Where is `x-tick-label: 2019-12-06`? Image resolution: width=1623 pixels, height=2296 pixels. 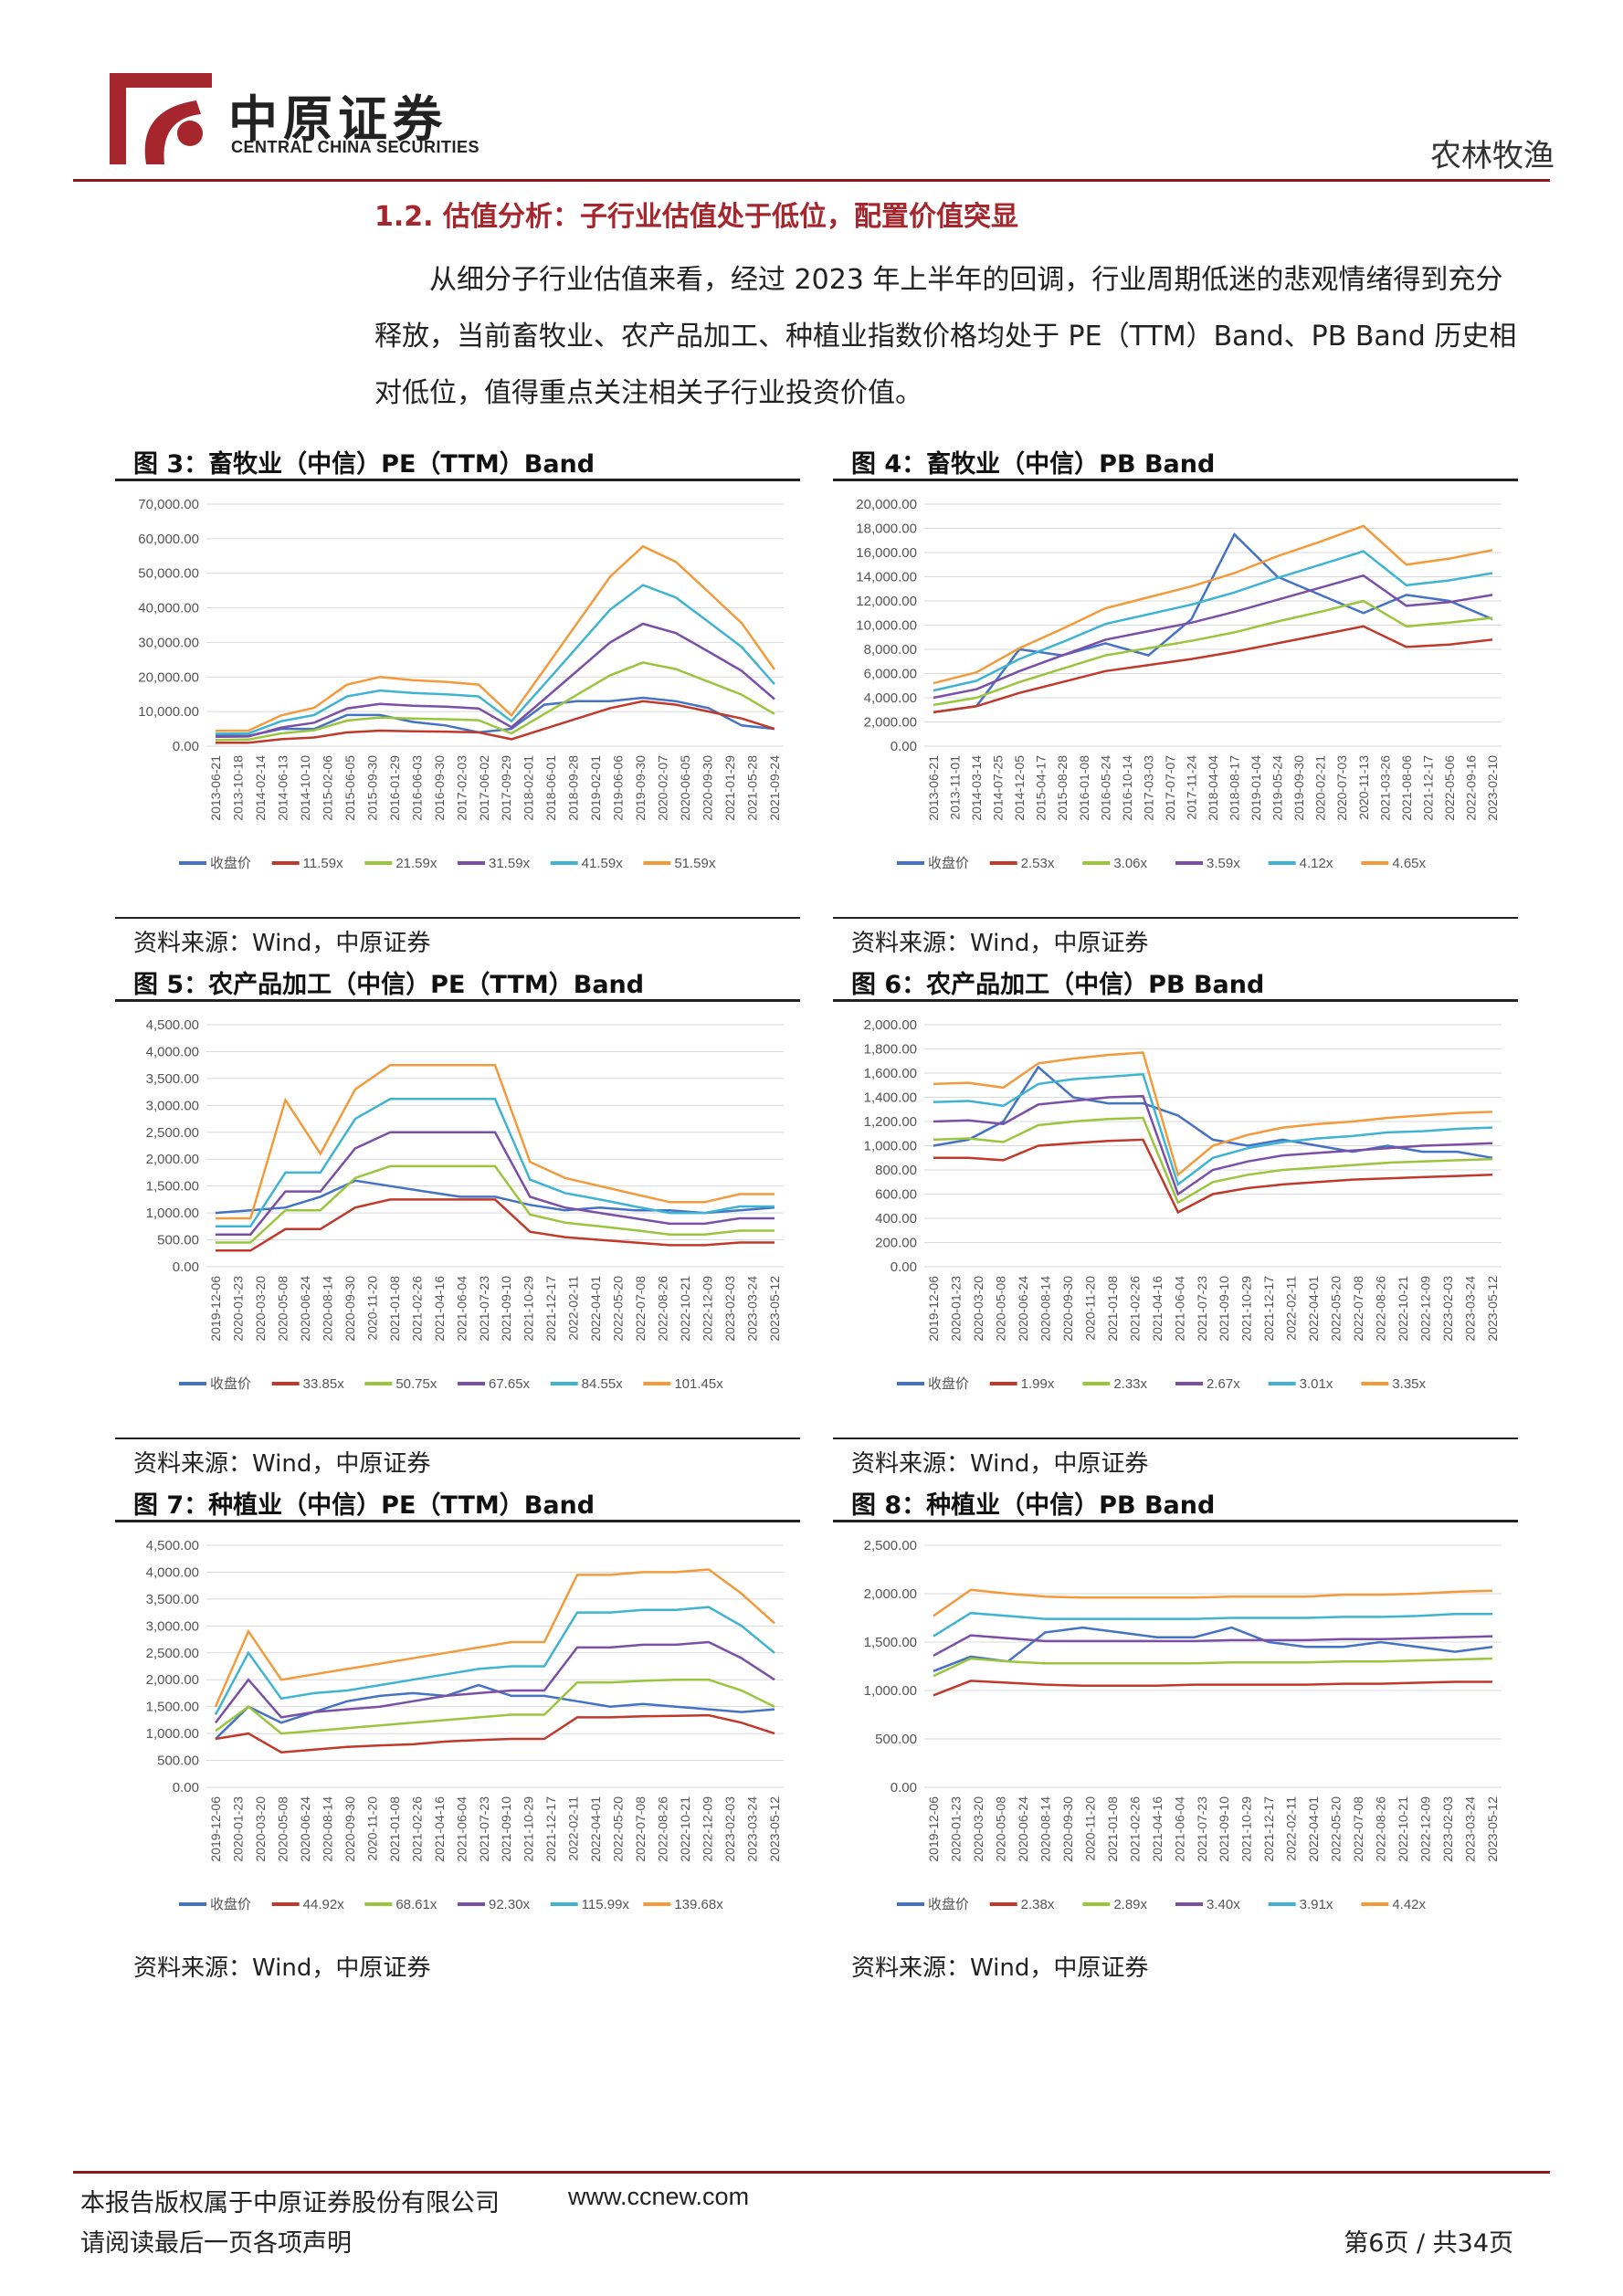
x-tick-label: 2019-12-06 is located at coordinates (216, 1829).